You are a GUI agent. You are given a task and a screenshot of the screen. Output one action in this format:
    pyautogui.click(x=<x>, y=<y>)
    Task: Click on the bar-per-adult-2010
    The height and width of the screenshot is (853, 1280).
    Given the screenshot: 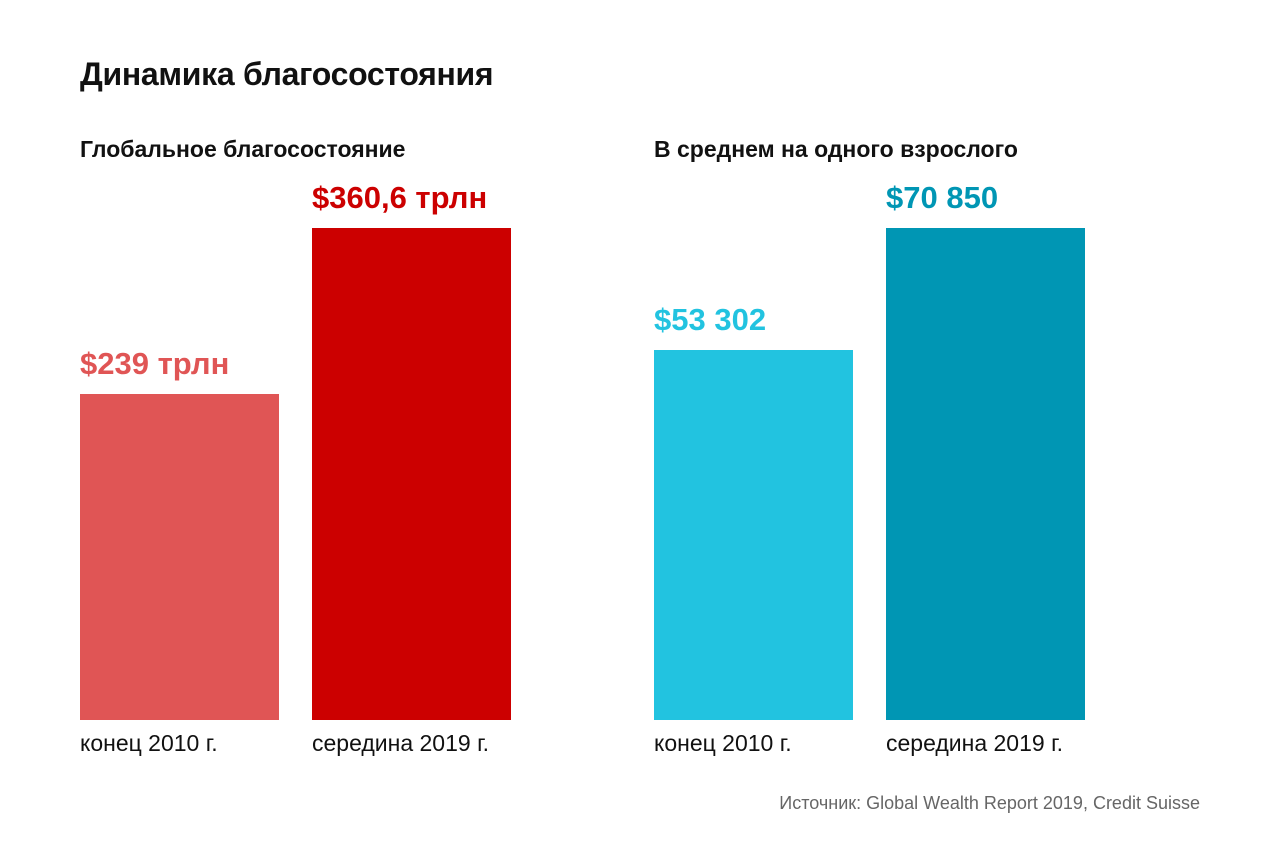 What is the action you would take?
    pyautogui.click(x=753, y=534)
    